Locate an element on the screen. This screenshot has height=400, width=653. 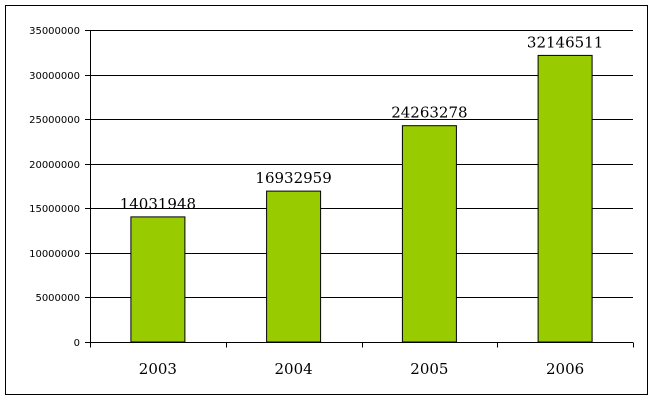
data-label-2003: 14031948 is located at coordinates (158, 204).